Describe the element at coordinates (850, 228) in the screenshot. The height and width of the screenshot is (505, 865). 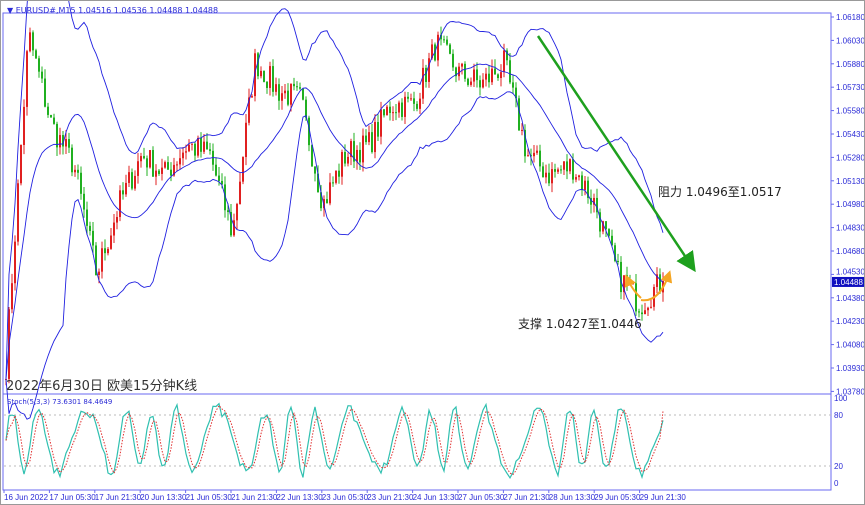
I see `y-tick-label: 1.04830` at that location.